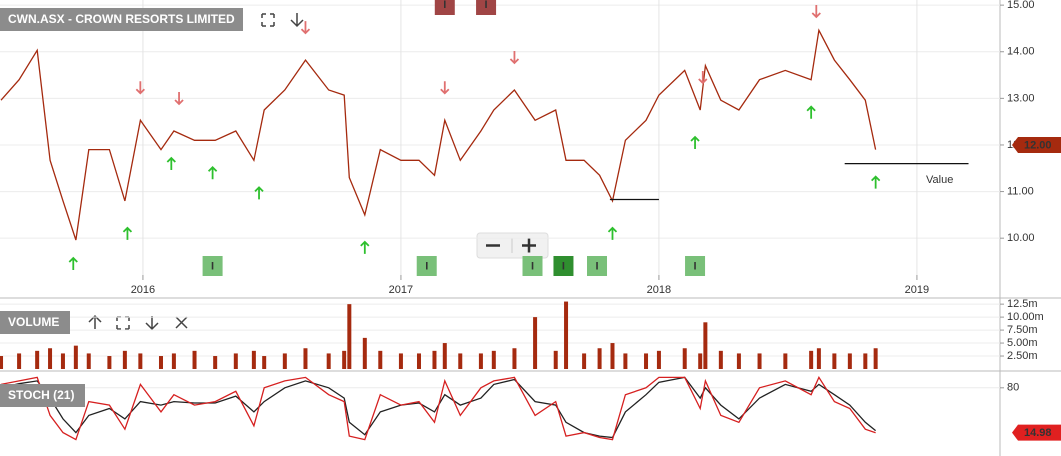 The image size is (1061, 456). What do you see at coordinates (401, 290) in the screenshot?
I see `x-tick-label: 2017` at bounding box center [401, 290].